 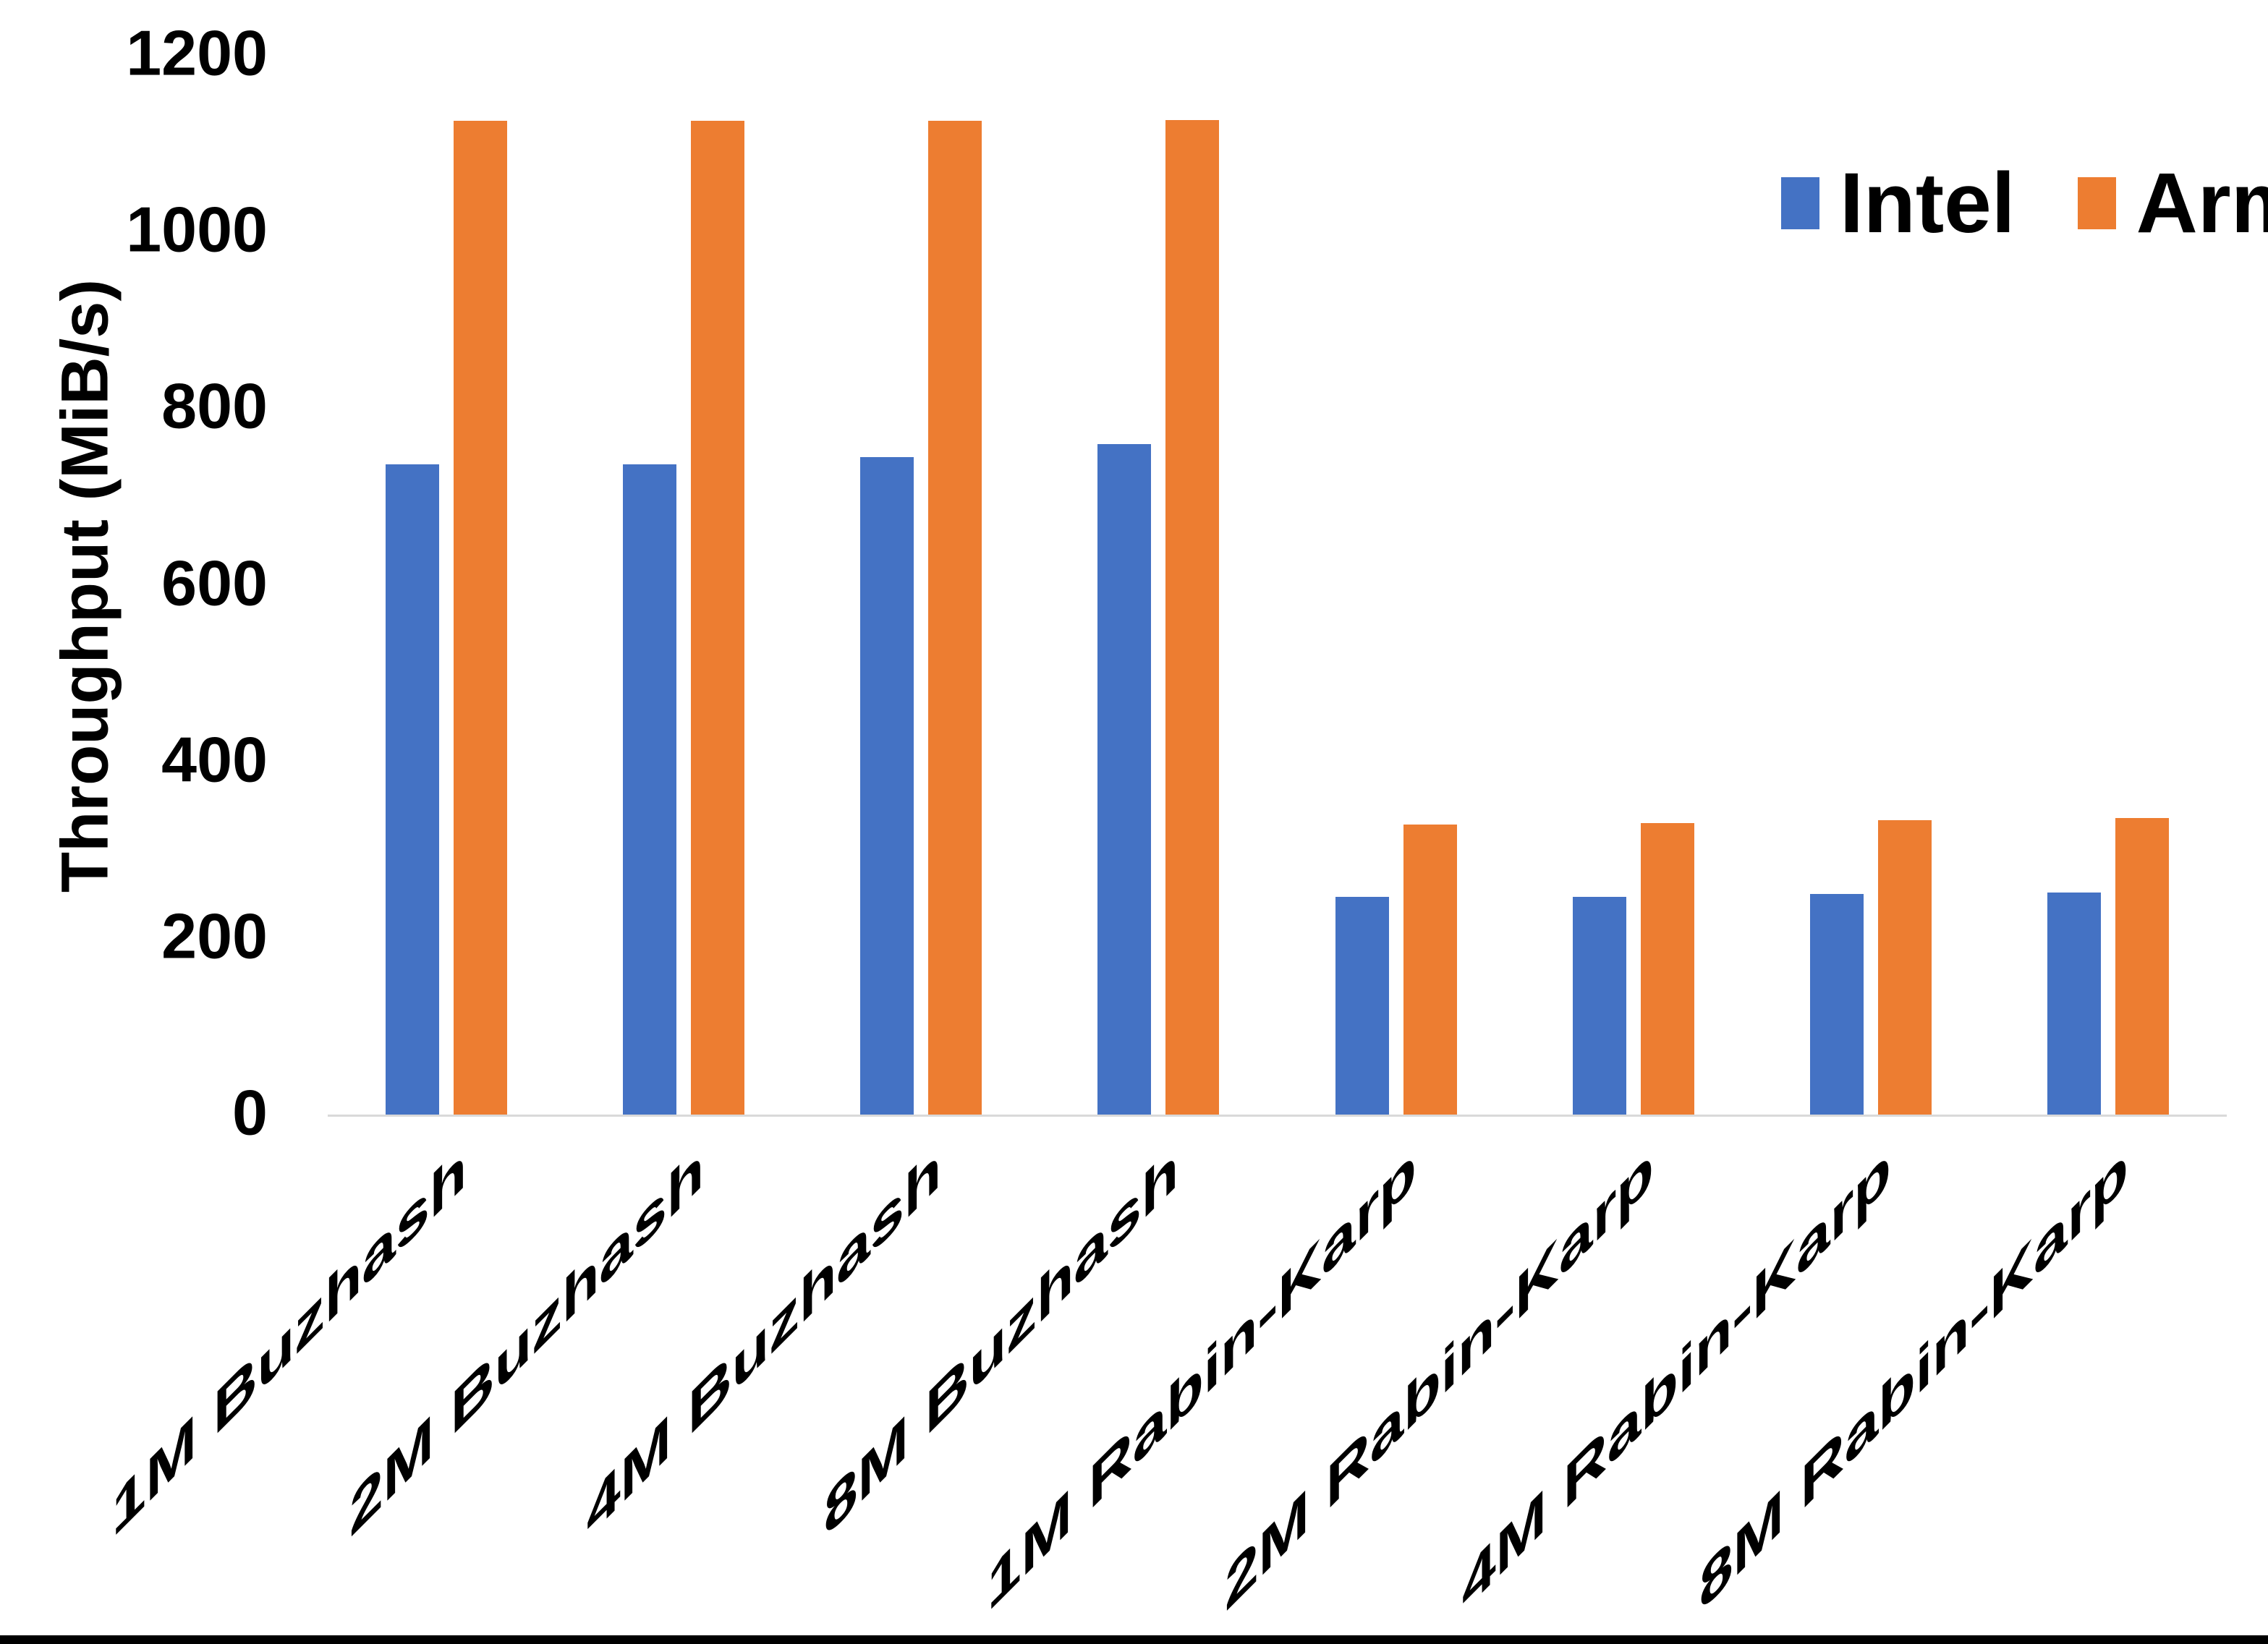 What do you see at coordinates (1800, 203) in the screenshot?
I see `legend-swatch-intel` at bounding box center [1800, 203].